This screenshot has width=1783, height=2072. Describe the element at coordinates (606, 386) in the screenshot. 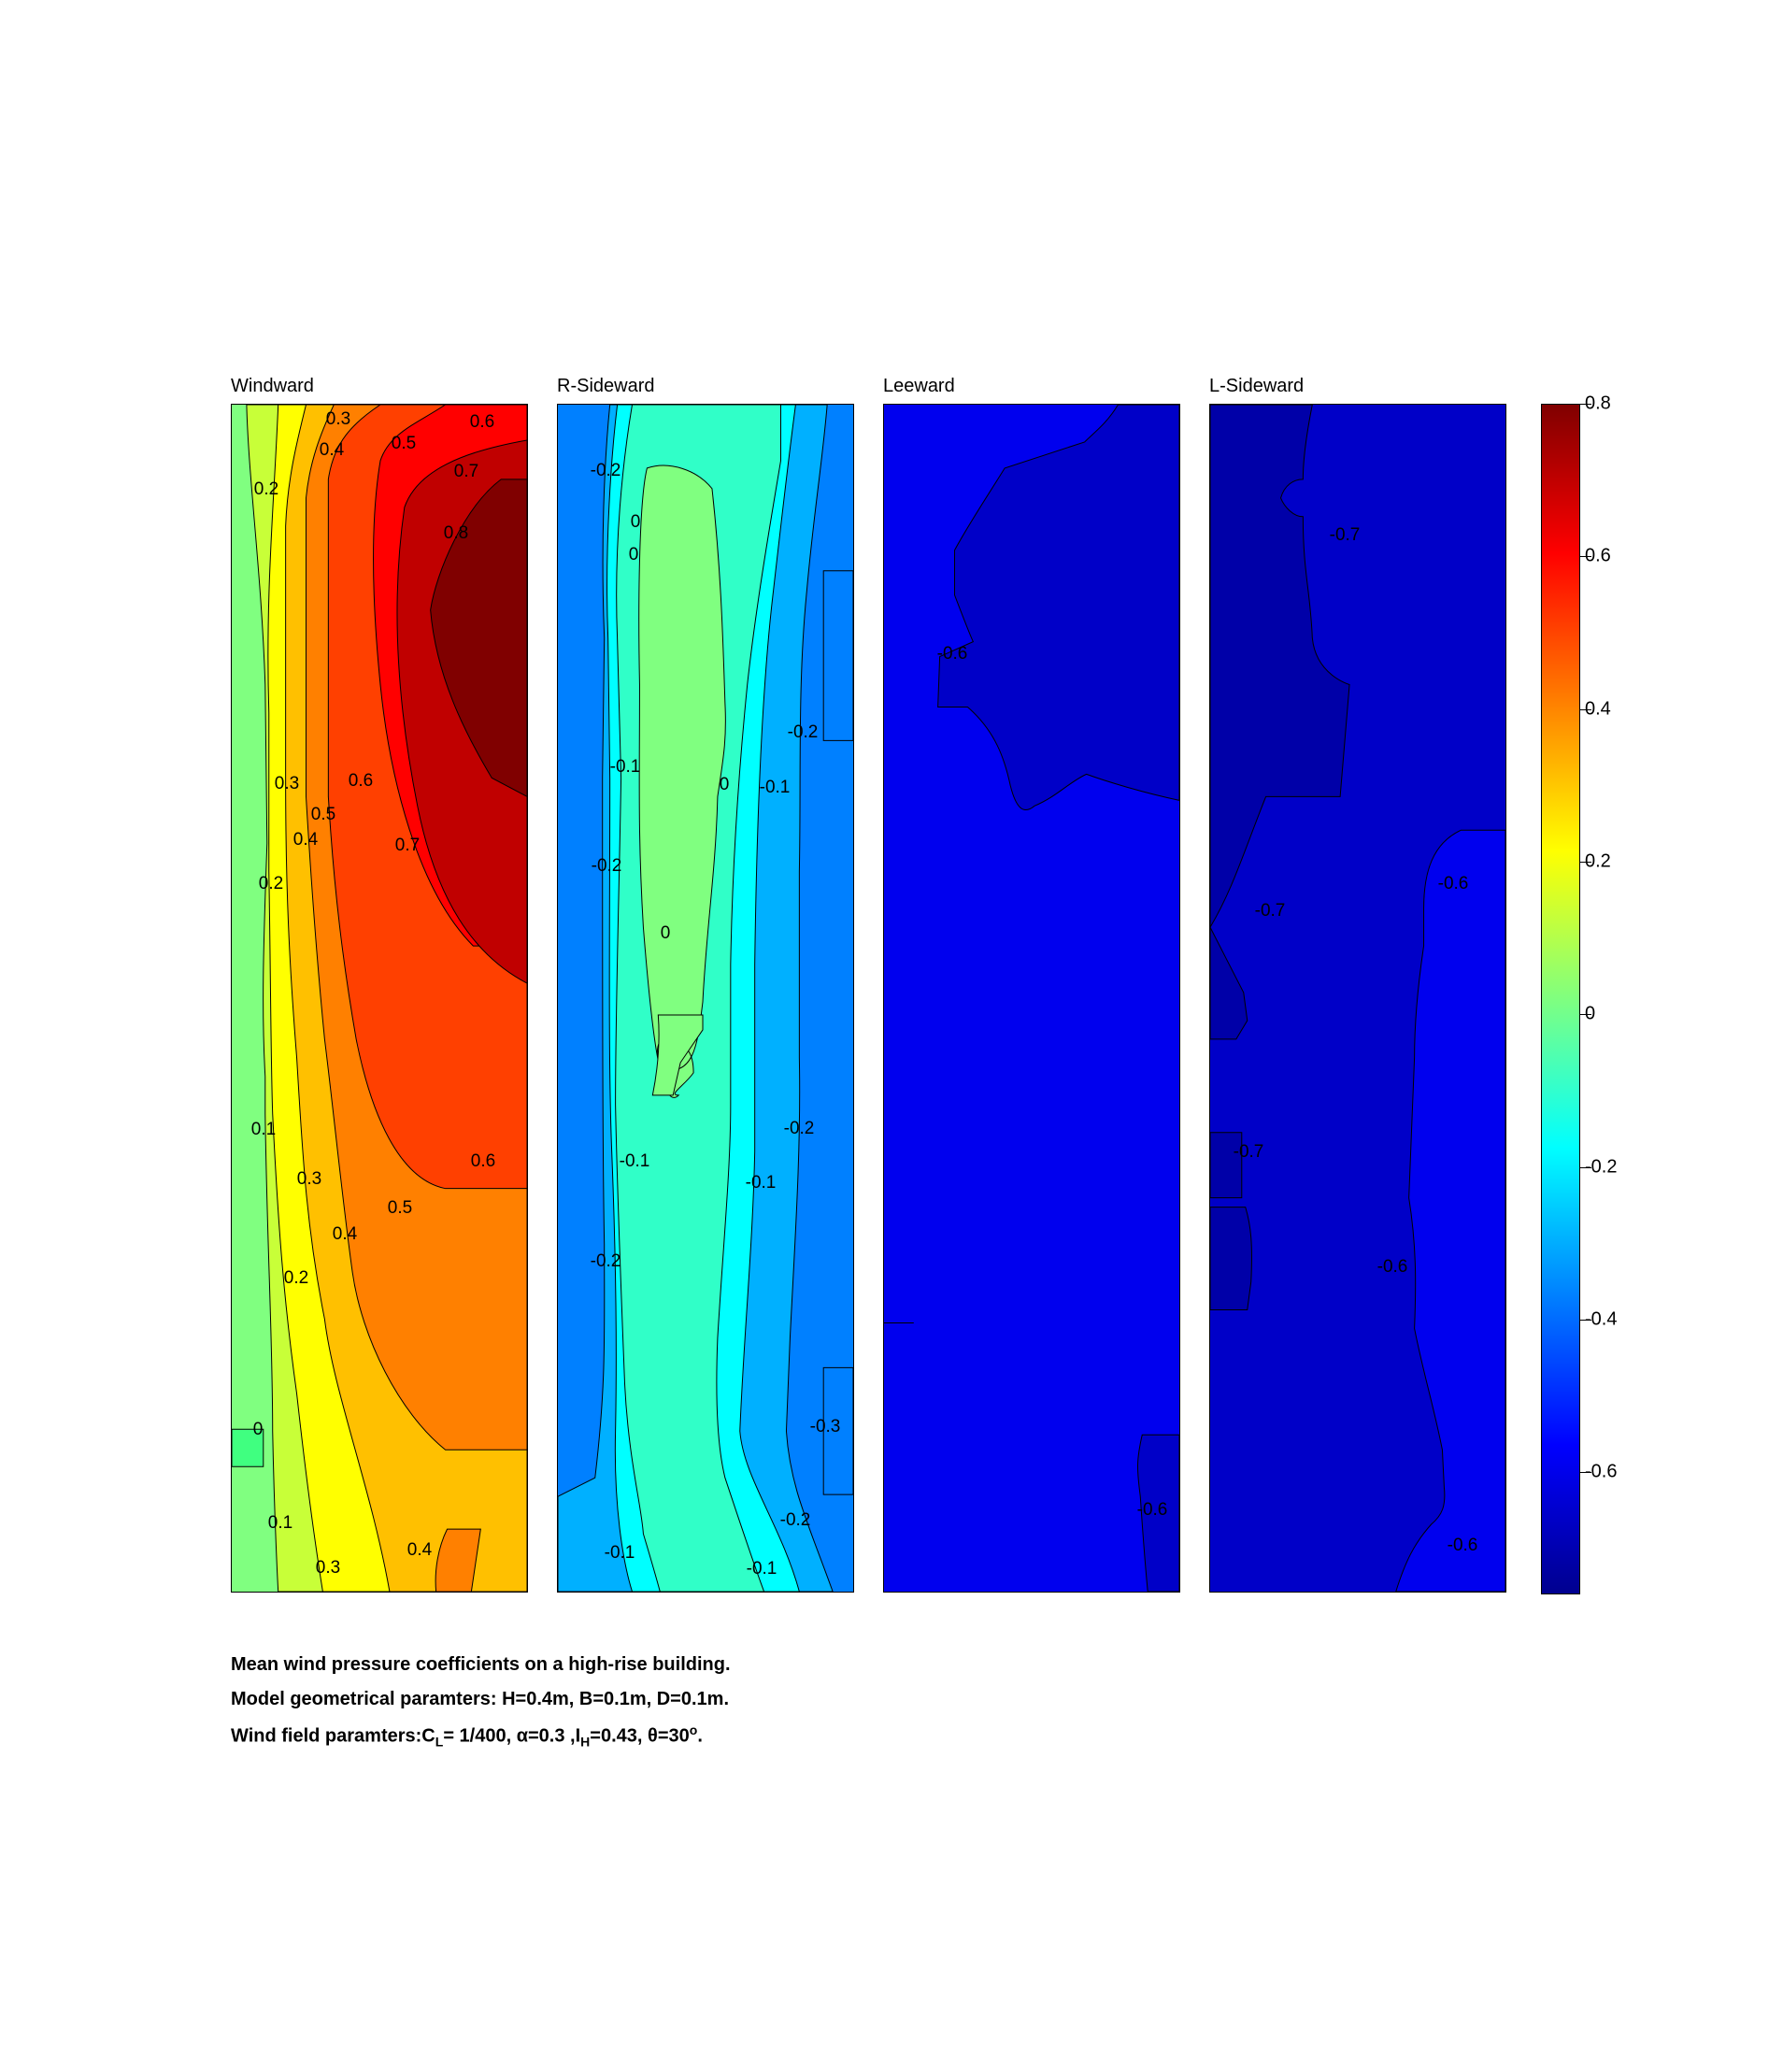

I see `panel-title-r-sideward: R-Sideward` at that location.